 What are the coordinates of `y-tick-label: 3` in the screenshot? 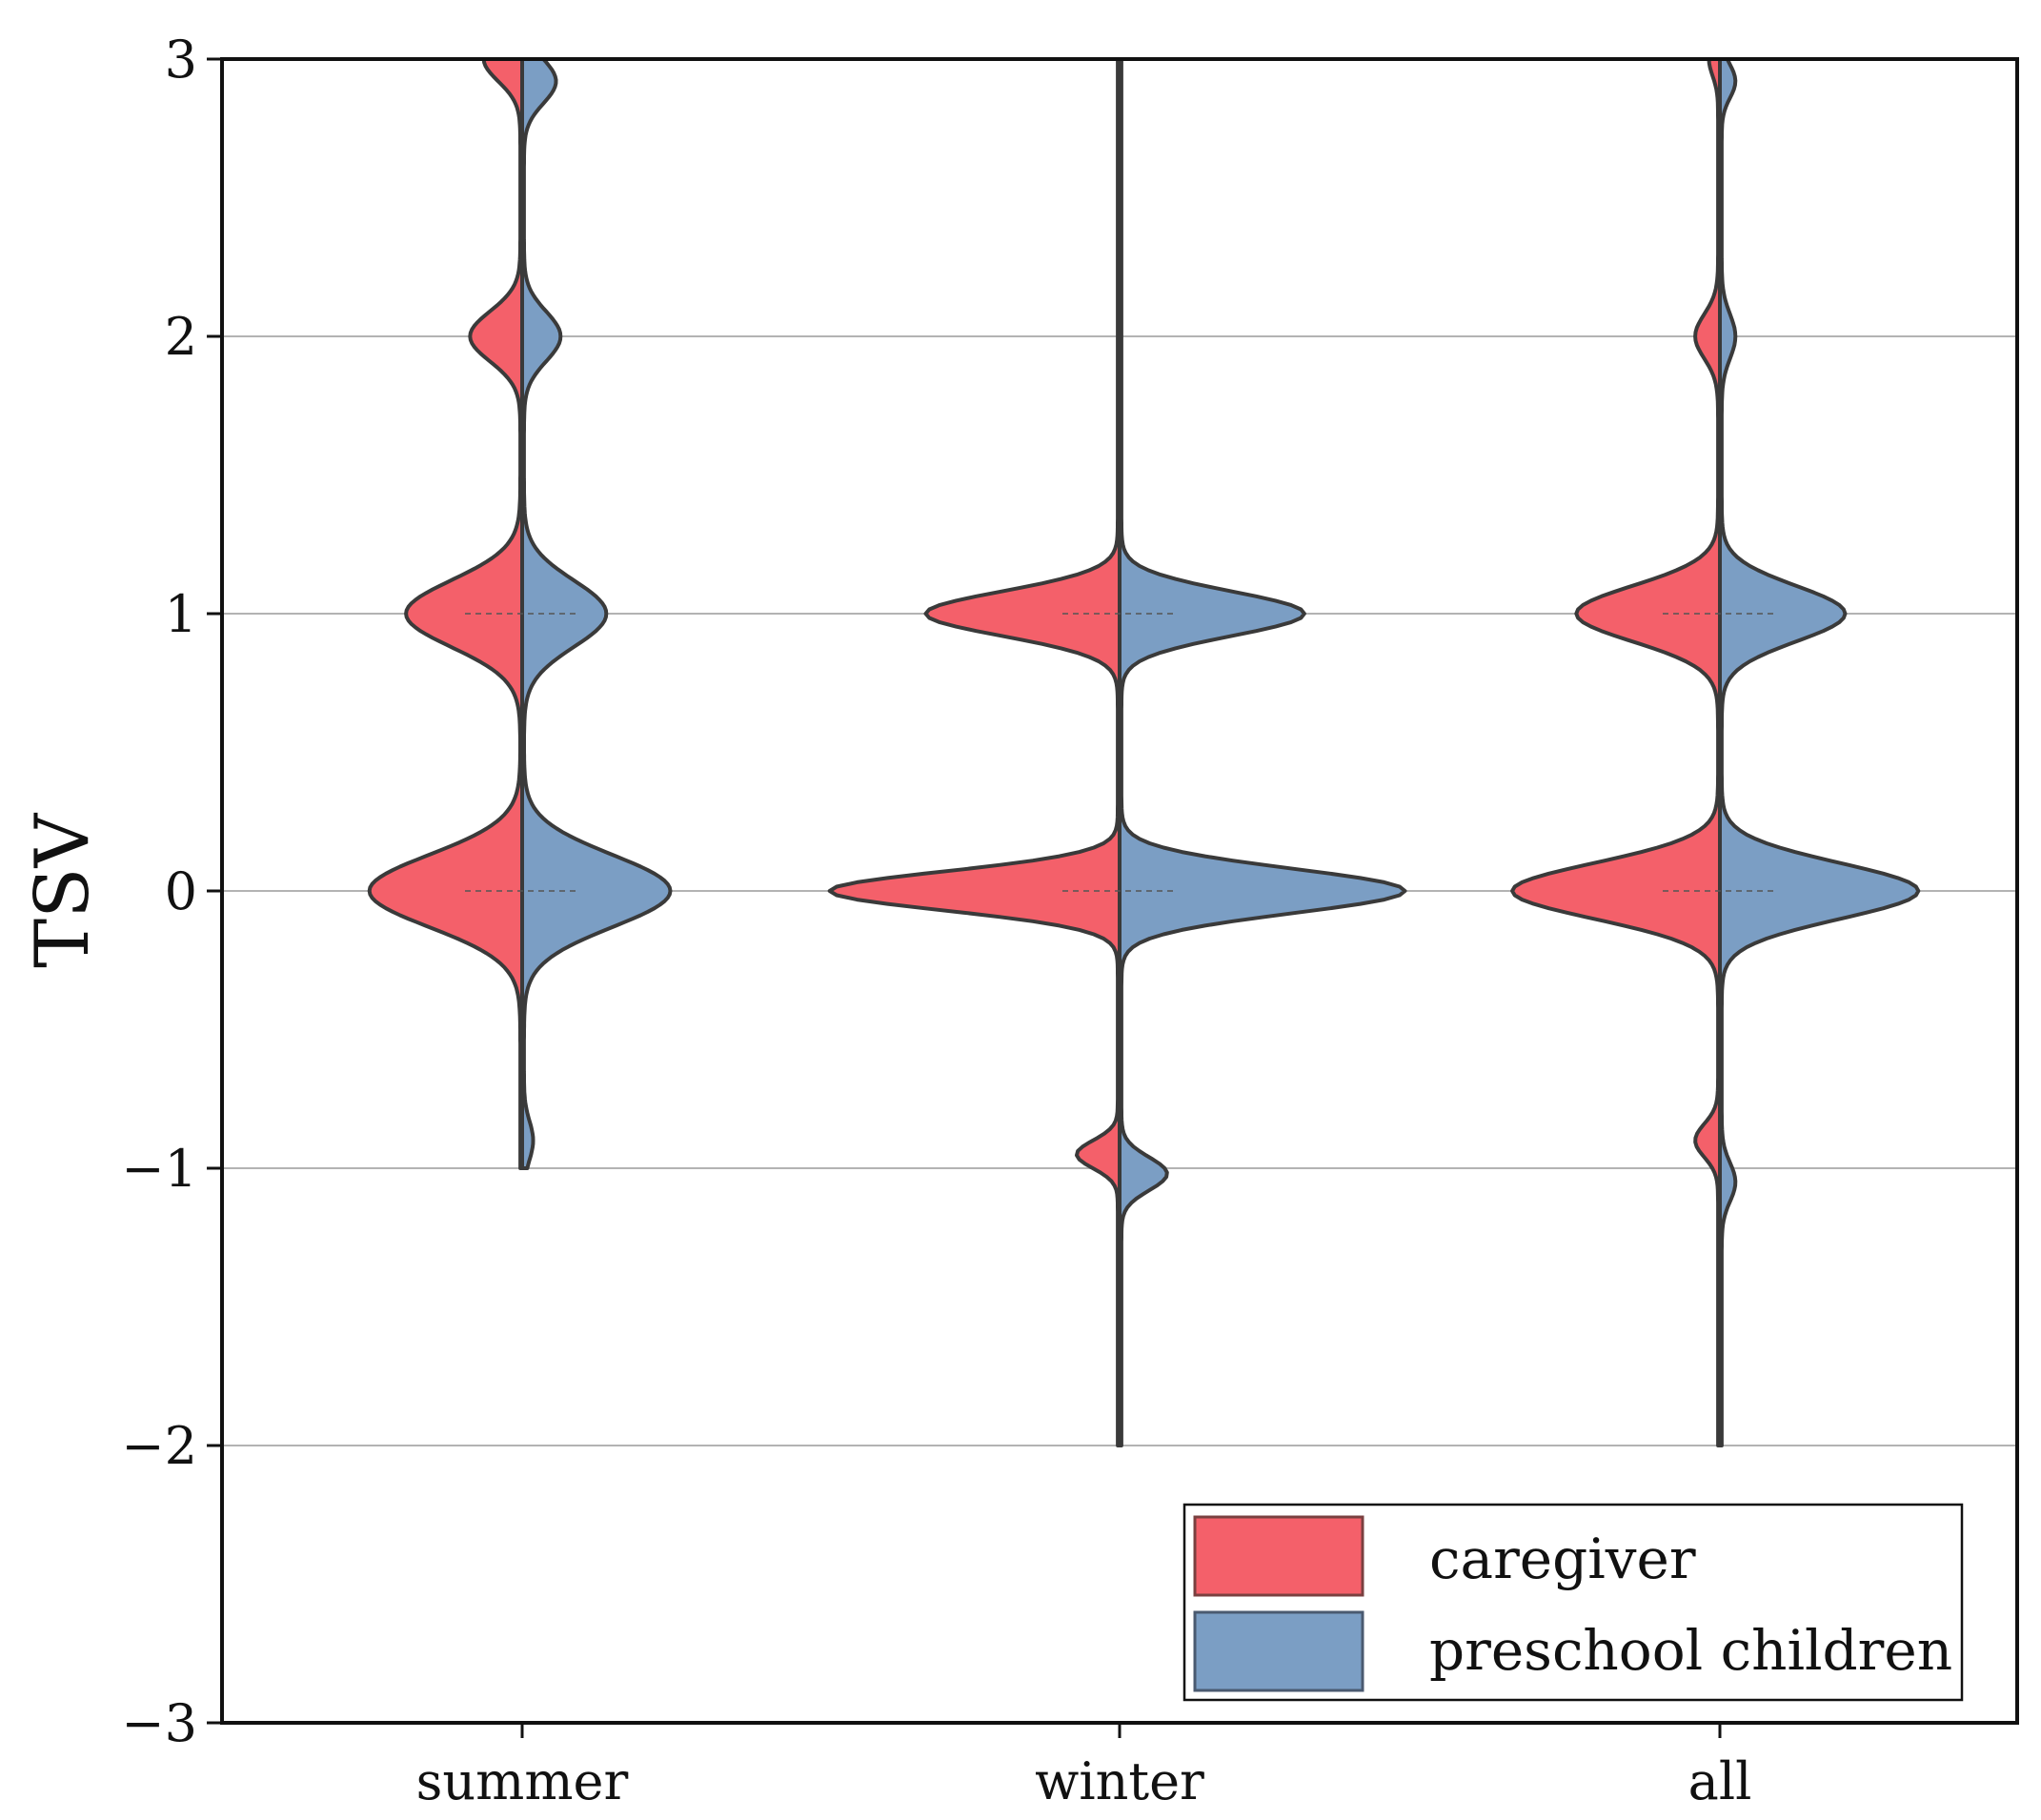 It's located at (181, 60).